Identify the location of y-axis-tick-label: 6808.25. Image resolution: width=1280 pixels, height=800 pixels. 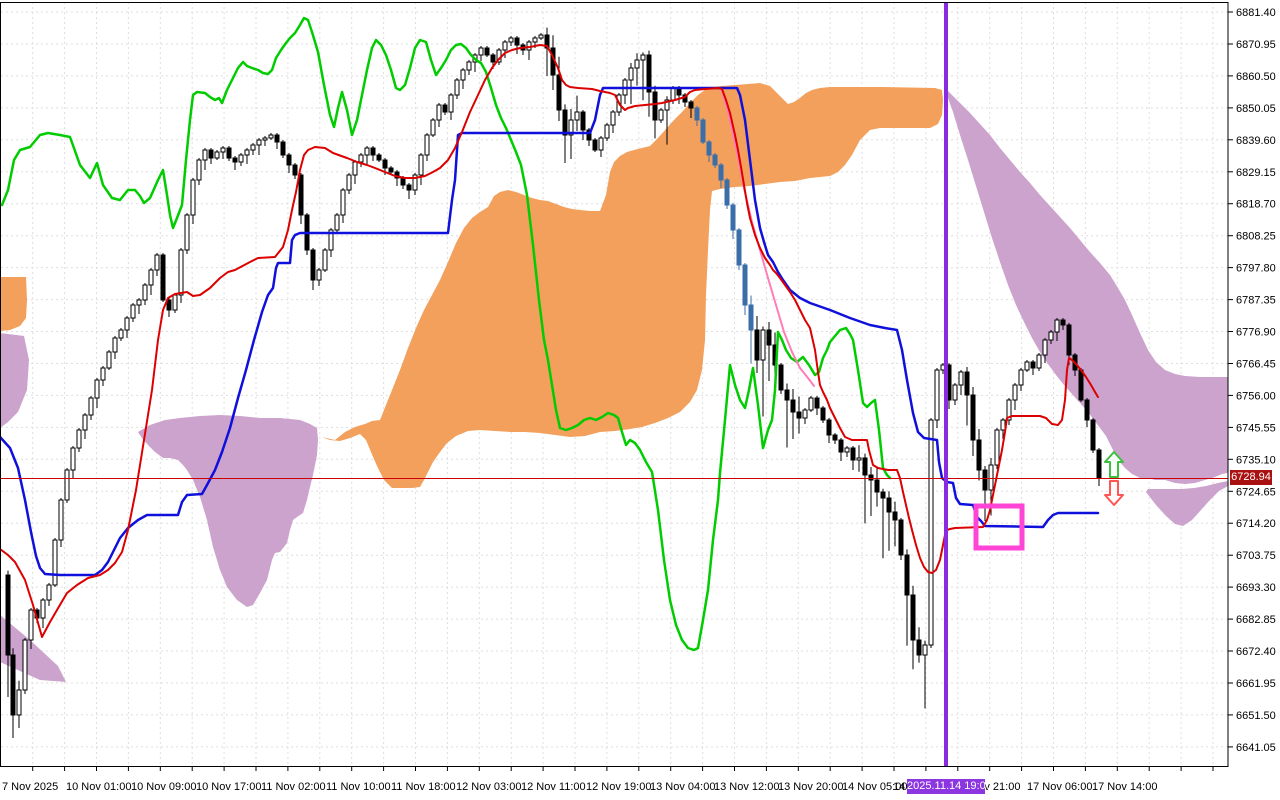
(1256, 237).